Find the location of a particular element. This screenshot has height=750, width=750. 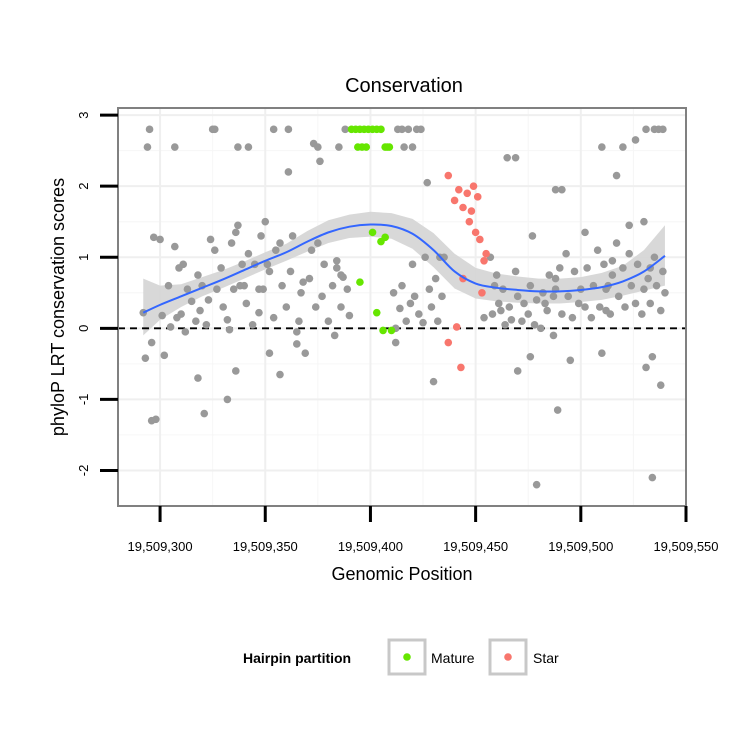

y-axis: -2 -1 0 1 2 3 is located at coordinates (97, 293).